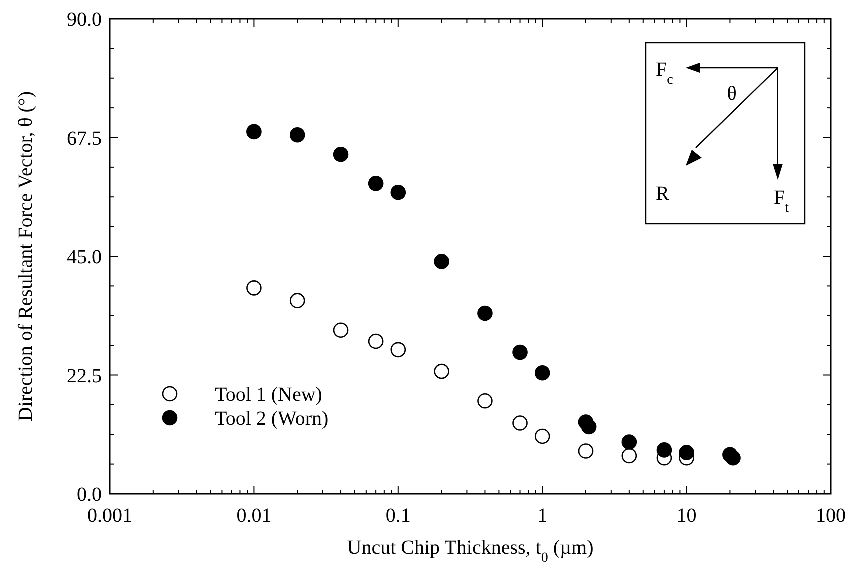 The image size is (859, 568). Describe the element at coordinates (398, 516) in the screenshot. I see `x-tick-label: 0.1` at that location.